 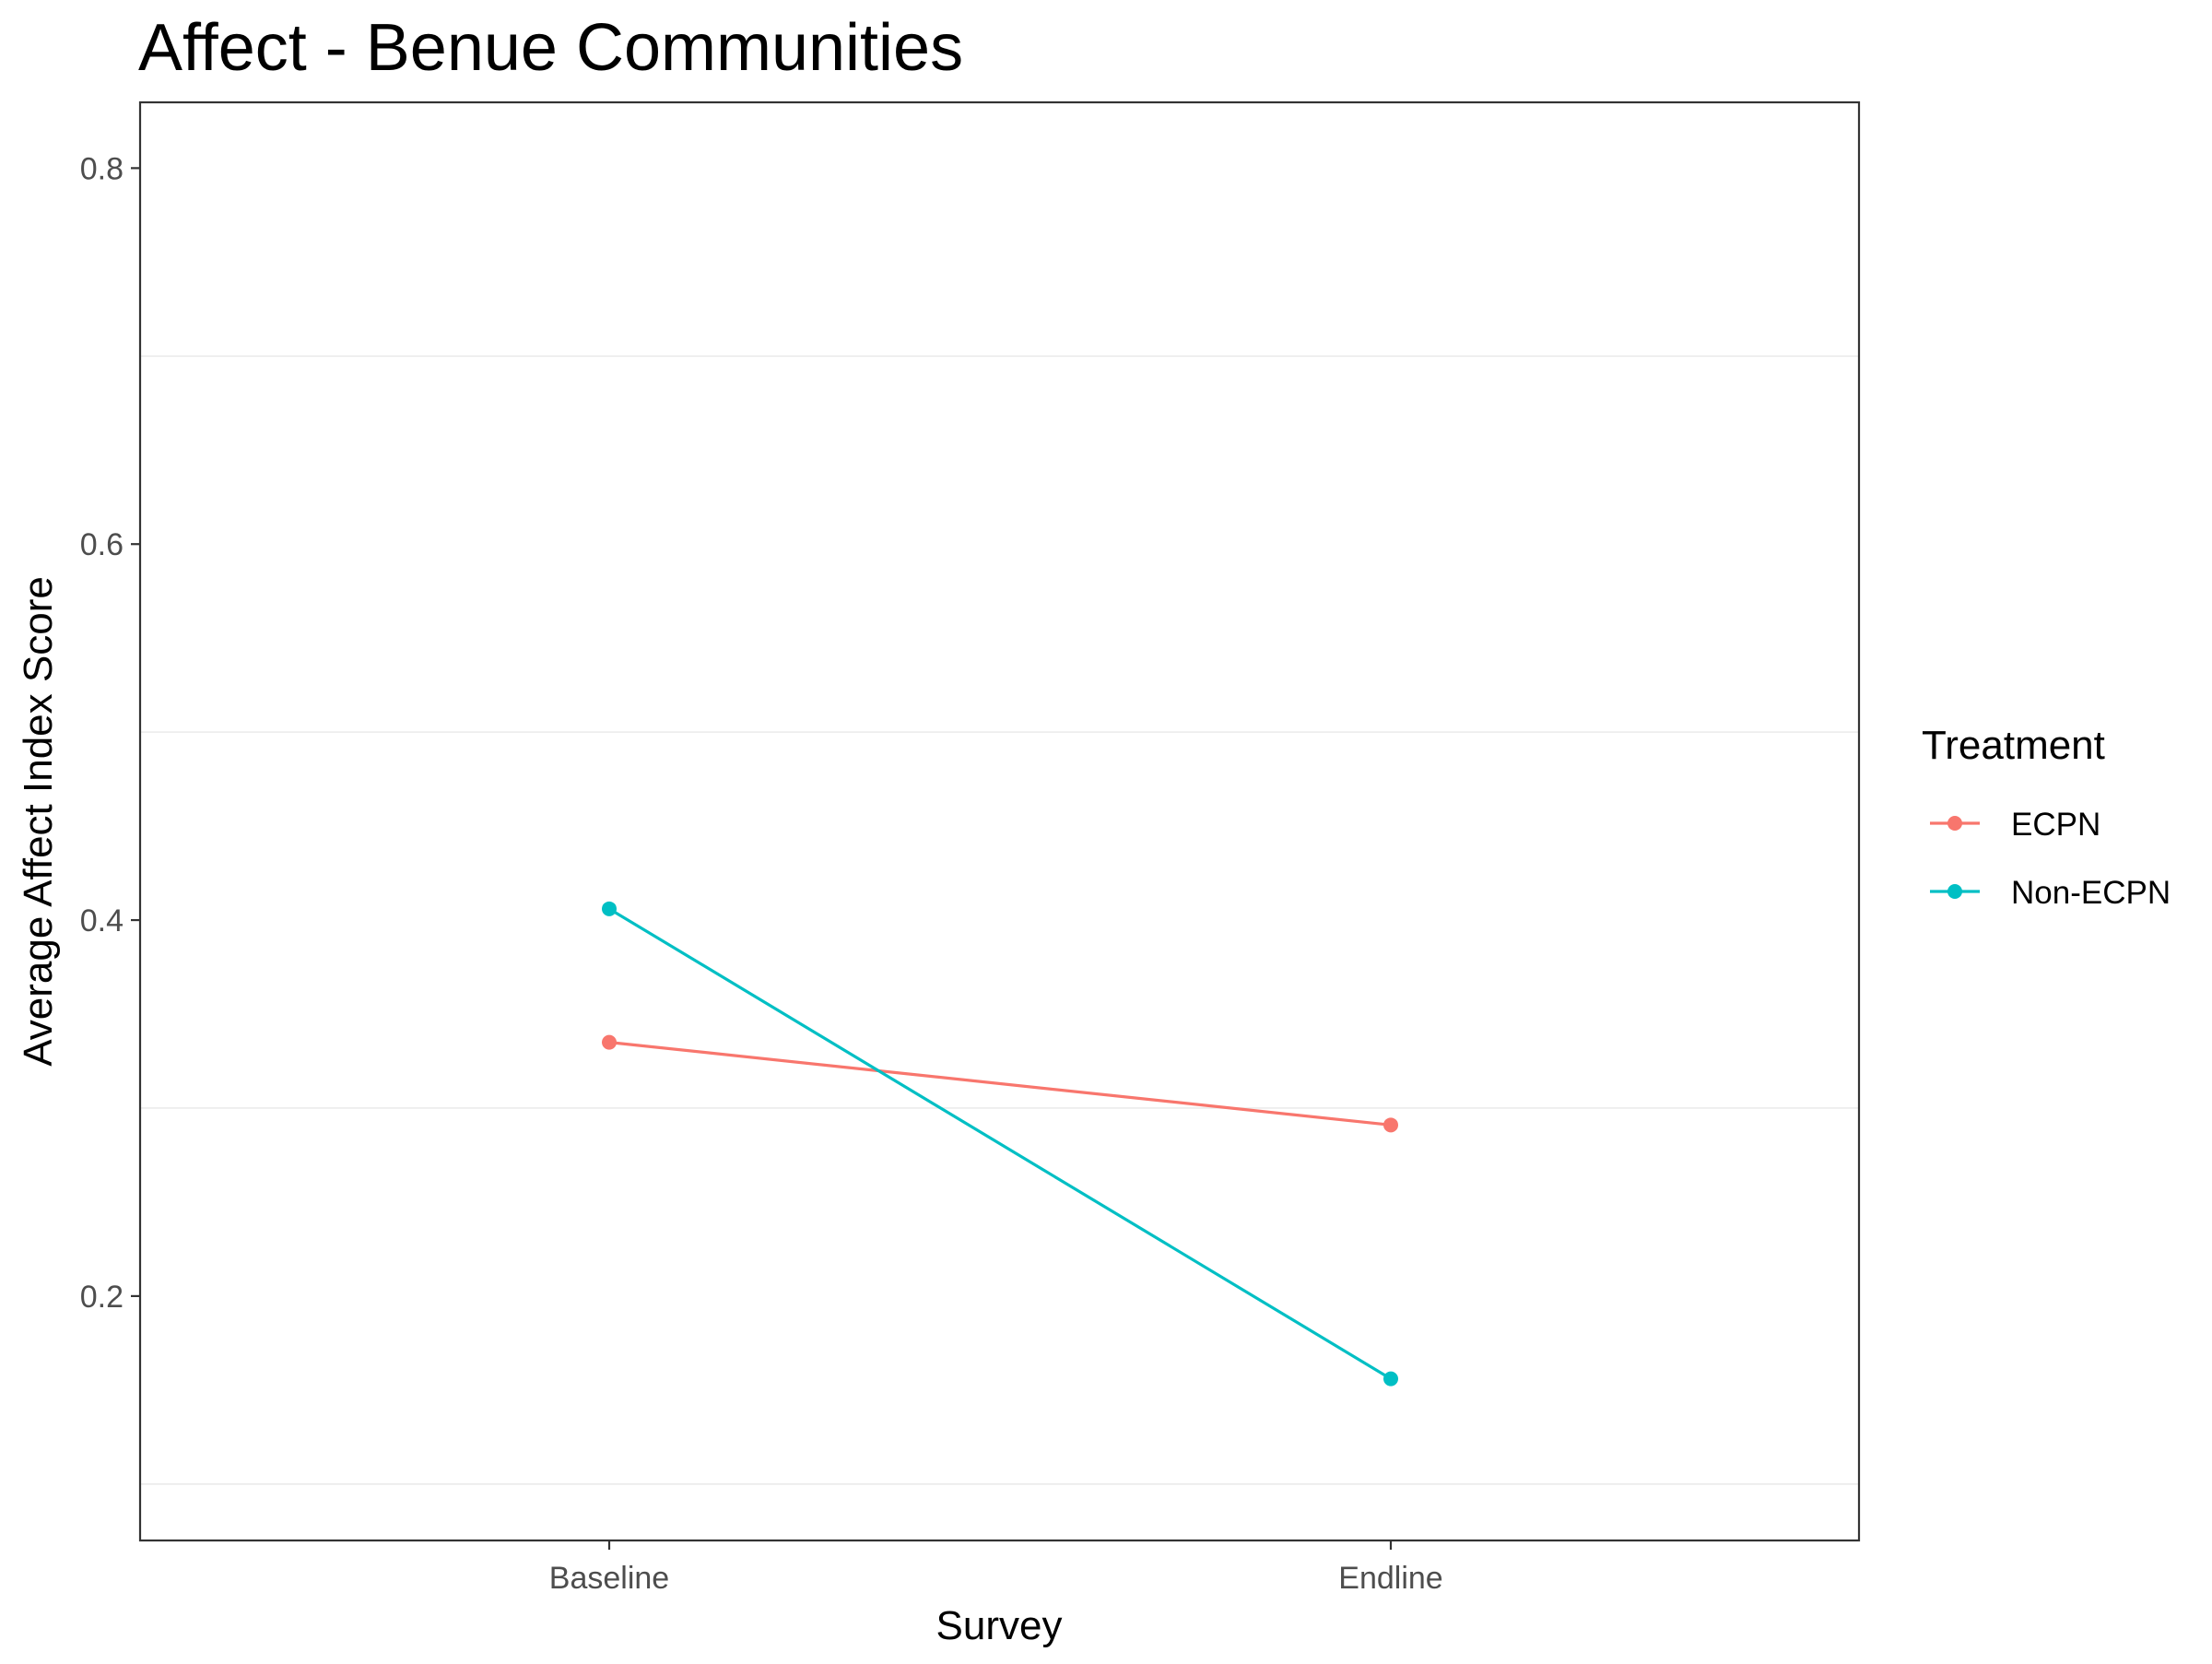 I want to click on series-line-ecpn, so click(x=1000, y=1084).